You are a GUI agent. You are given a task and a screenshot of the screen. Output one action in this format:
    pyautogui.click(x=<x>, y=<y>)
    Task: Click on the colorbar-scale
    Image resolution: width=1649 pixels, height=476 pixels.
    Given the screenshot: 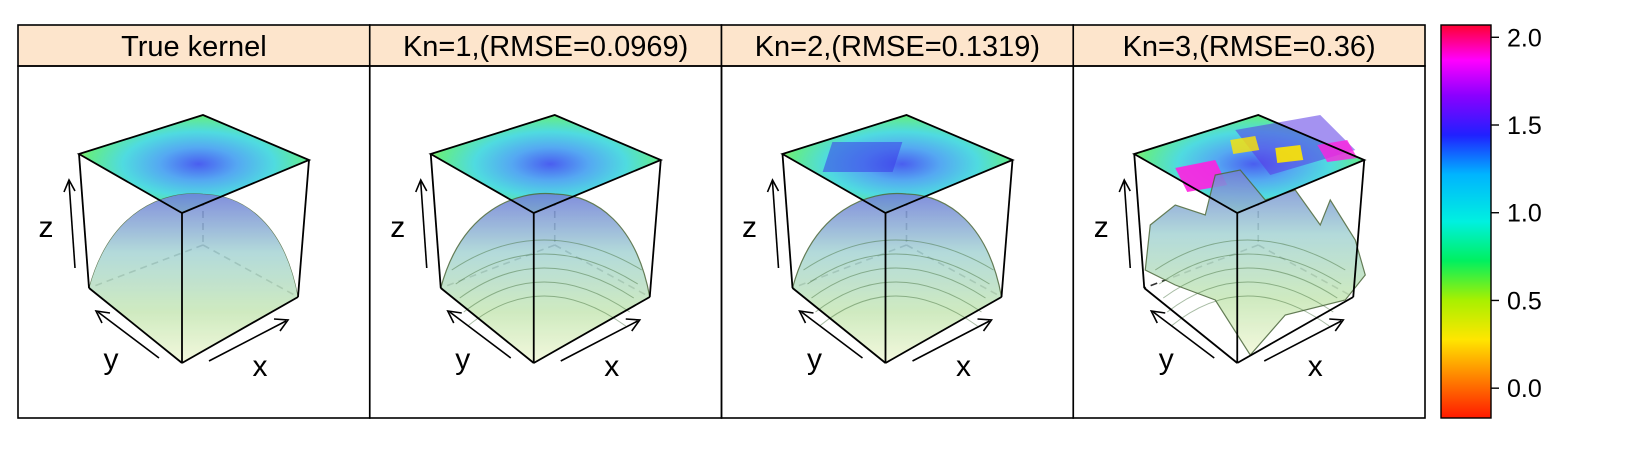 What is the action you would take?
    pyautogui.click(x=1466, y=221)
    